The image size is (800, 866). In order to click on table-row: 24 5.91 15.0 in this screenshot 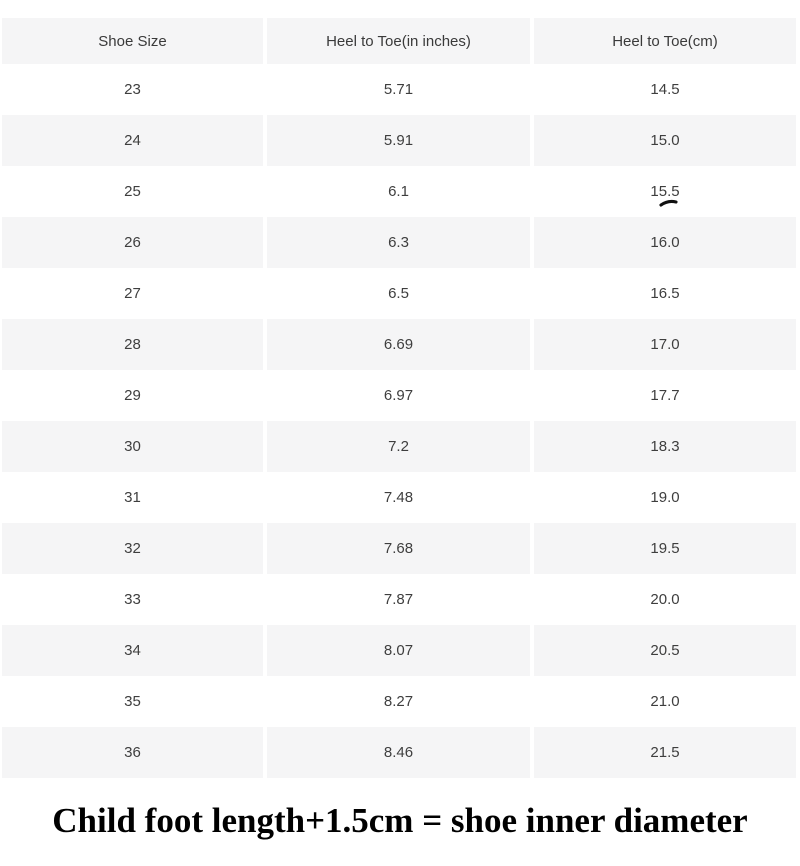, I will do `click(400, 140)`.